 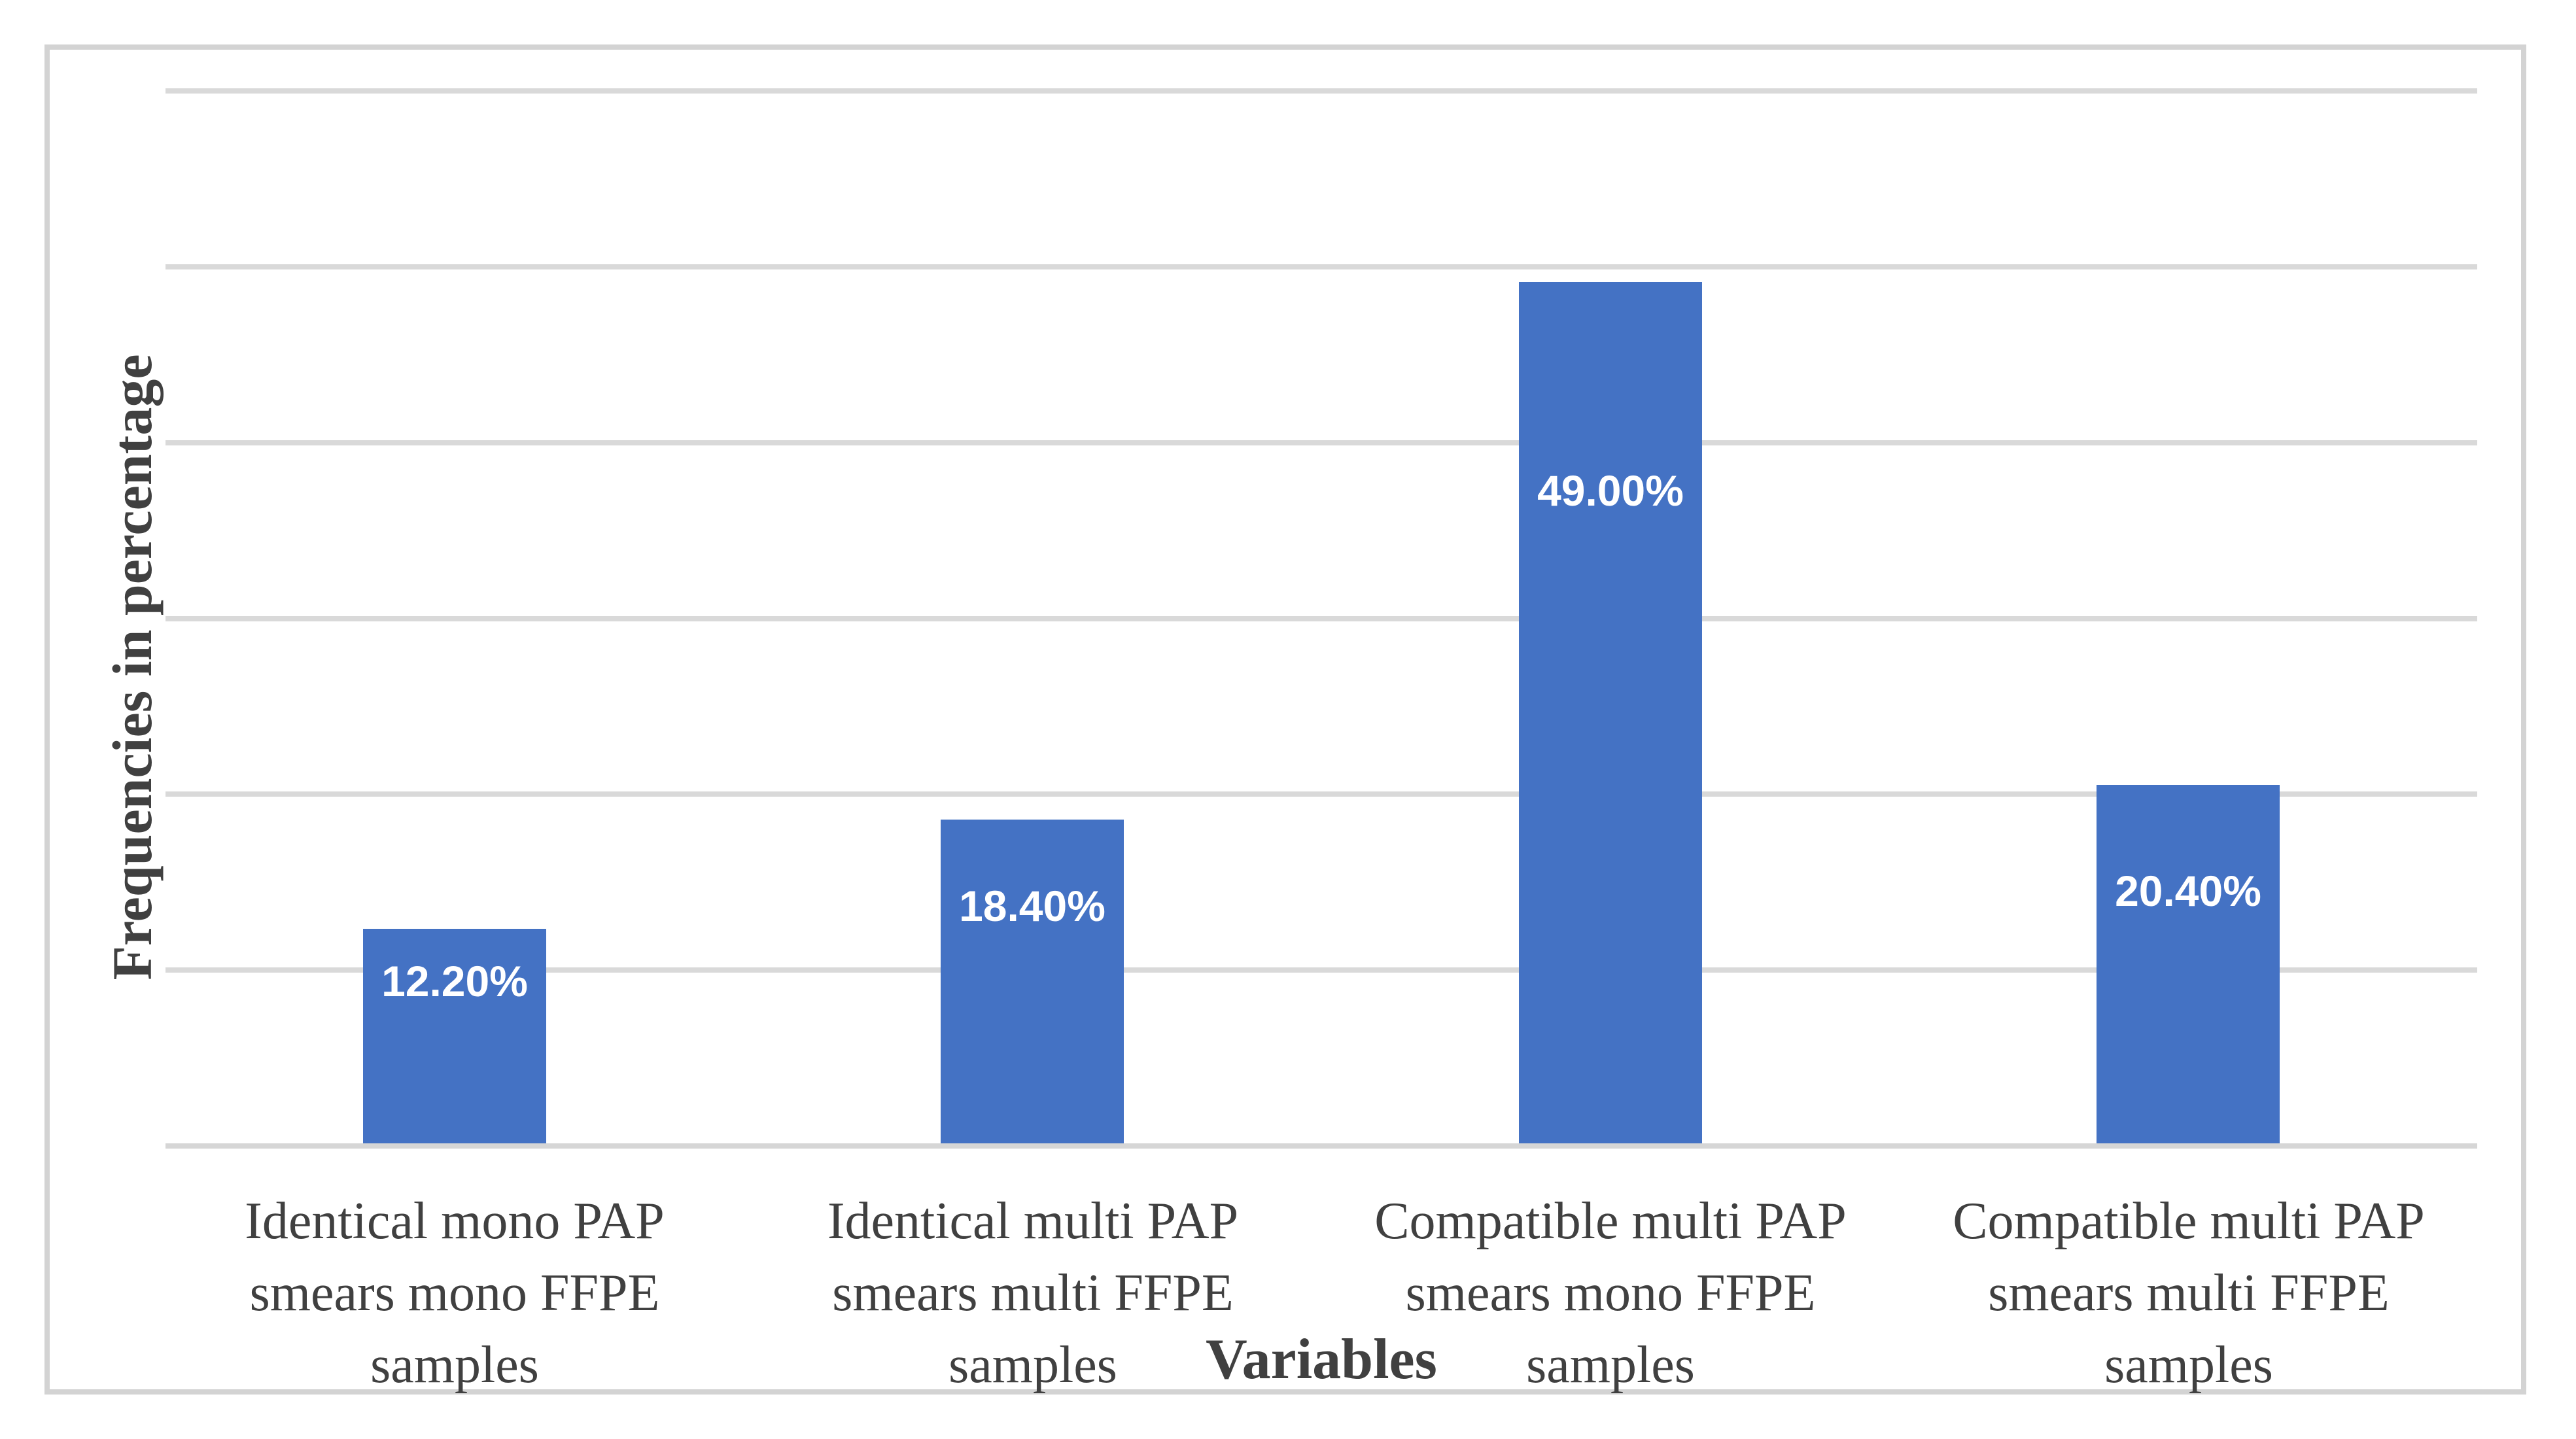 I want to click on data-label: 49.00%, so click(x=1611, y=490).